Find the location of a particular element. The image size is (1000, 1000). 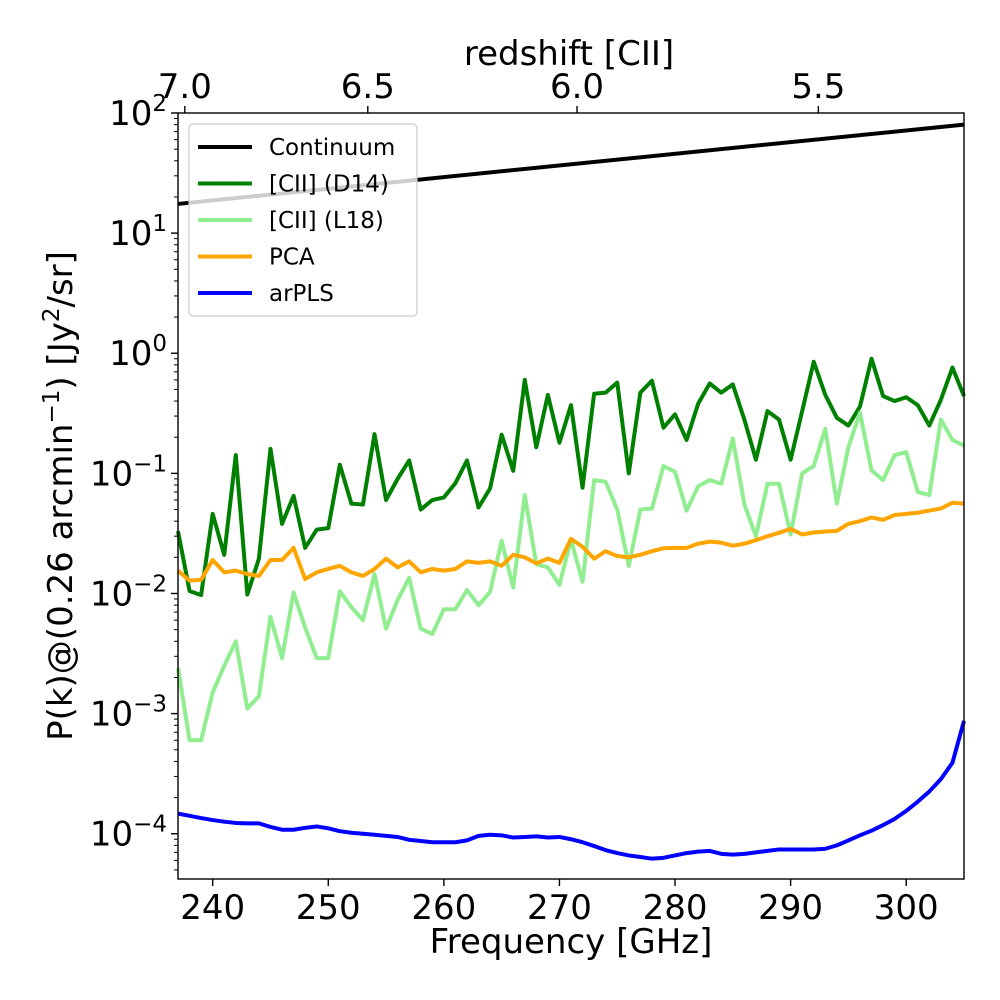

y-axis-label: P(k)@(0.26 arcmin−1) [Jy2/sr] is located at coordinates (60, 496).